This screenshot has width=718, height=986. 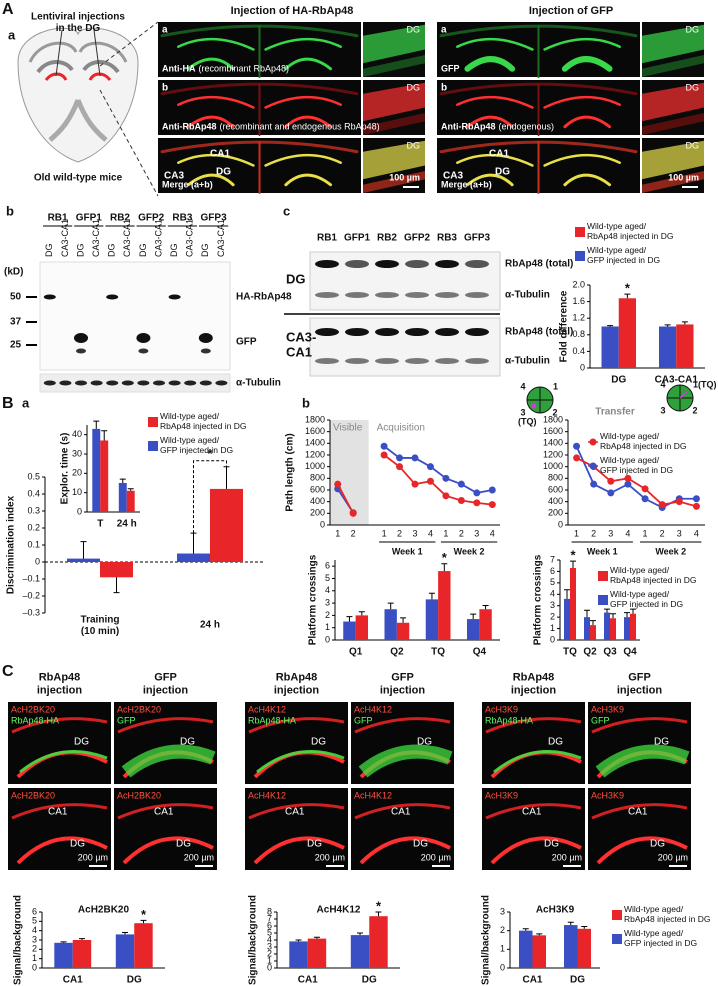 I want to click on panel-label: A, so click(x=8, y=9).